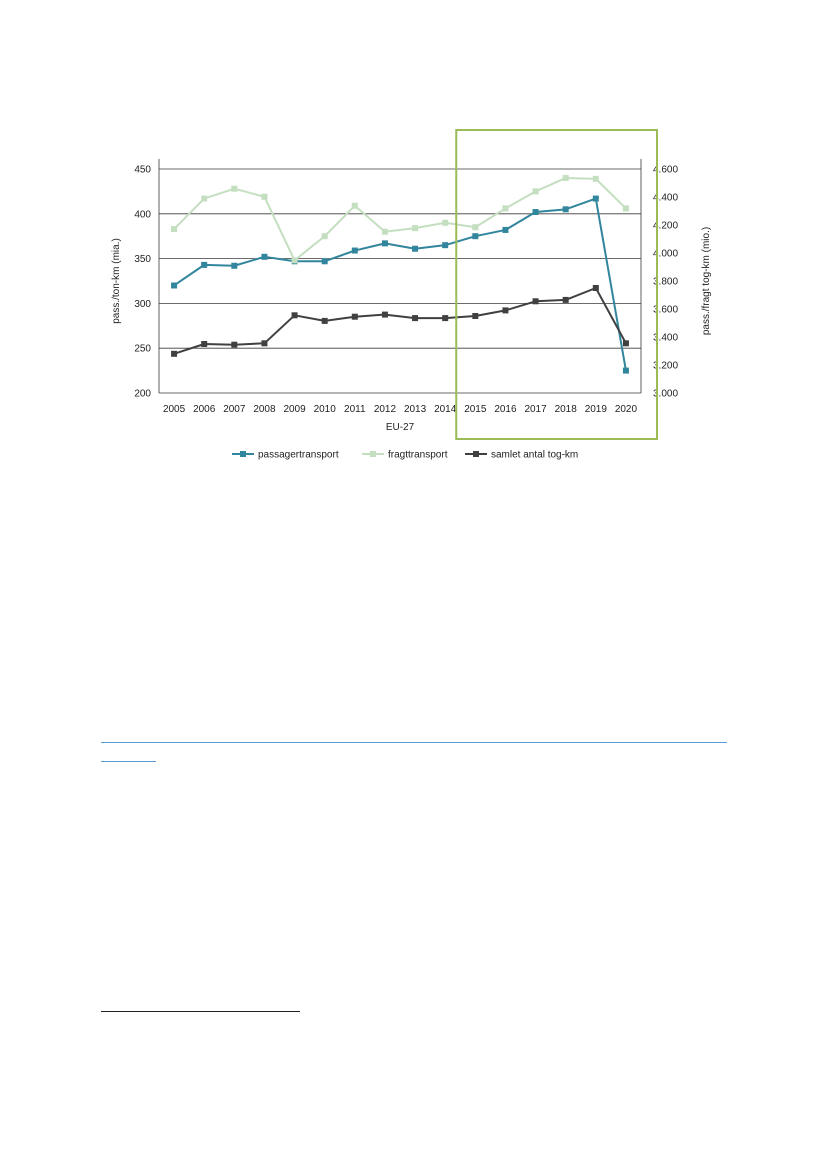 This screenshot has height=1169, width=827. Describe the element at coordinates (665, 226) in the screenshot. I see `right-tick-label: 4.200` at that location.